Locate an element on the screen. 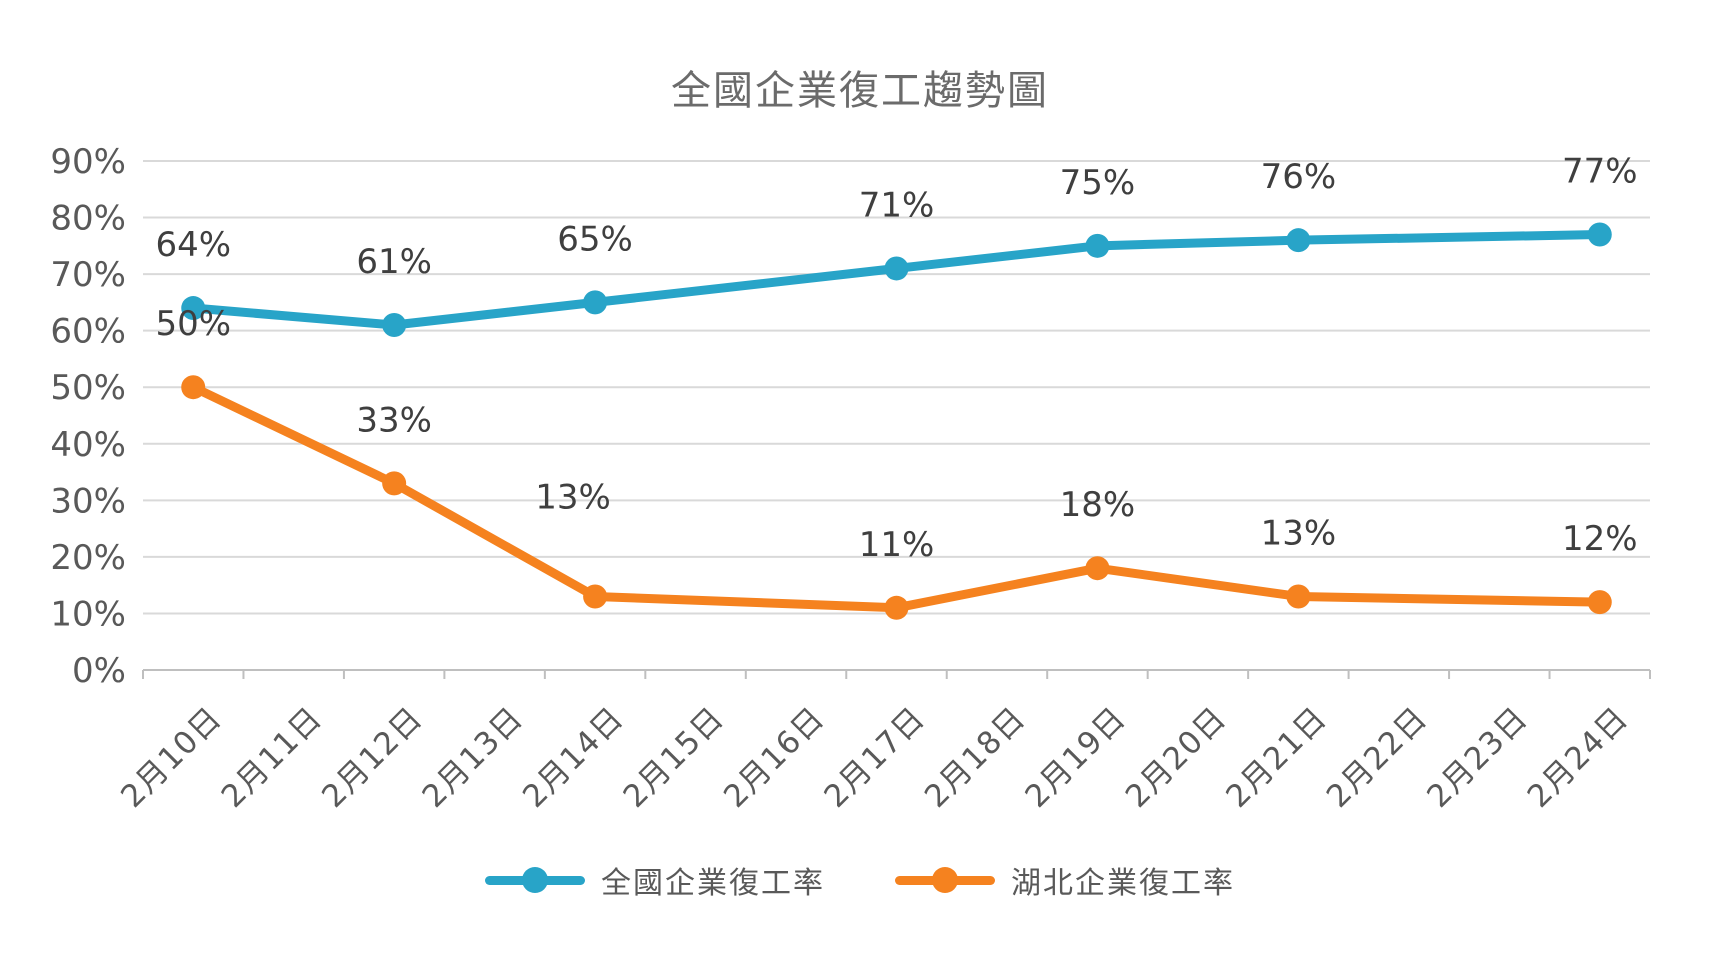  y-axis-label: 10% is located at coordinates (88, 614).